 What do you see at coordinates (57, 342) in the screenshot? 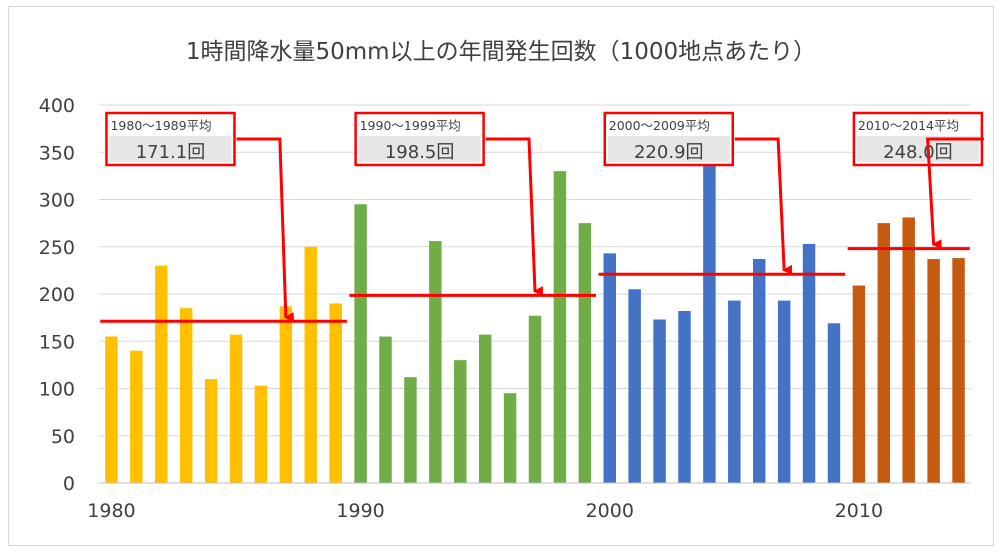
I see `y-tick-label: 150` at bounding box center [57, 342].